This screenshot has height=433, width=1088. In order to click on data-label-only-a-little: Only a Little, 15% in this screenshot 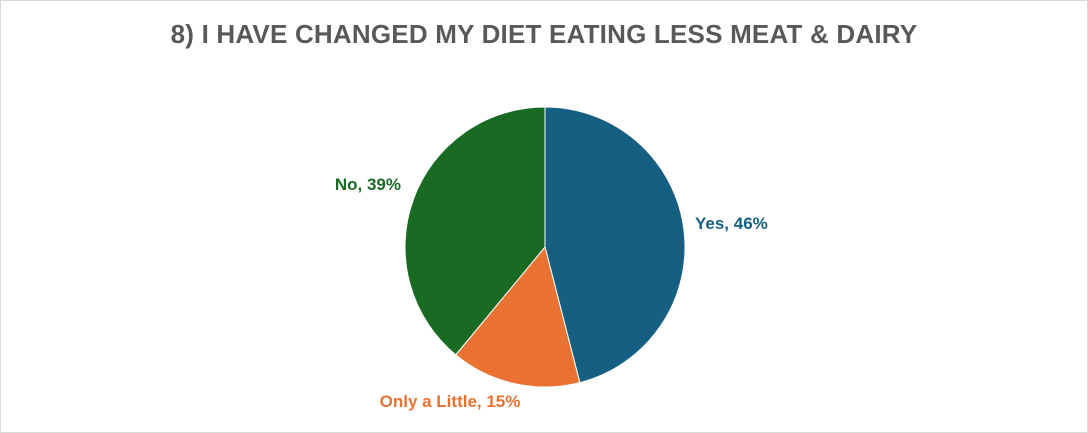, I will do `click(450, 401)`.